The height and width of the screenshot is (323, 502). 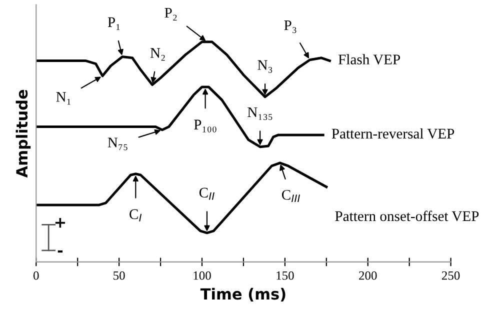 What do you see at coordinates (205, 126) in the screenshot?
I see `annotation: P₁₀₀` at bounding box center [205, 126].